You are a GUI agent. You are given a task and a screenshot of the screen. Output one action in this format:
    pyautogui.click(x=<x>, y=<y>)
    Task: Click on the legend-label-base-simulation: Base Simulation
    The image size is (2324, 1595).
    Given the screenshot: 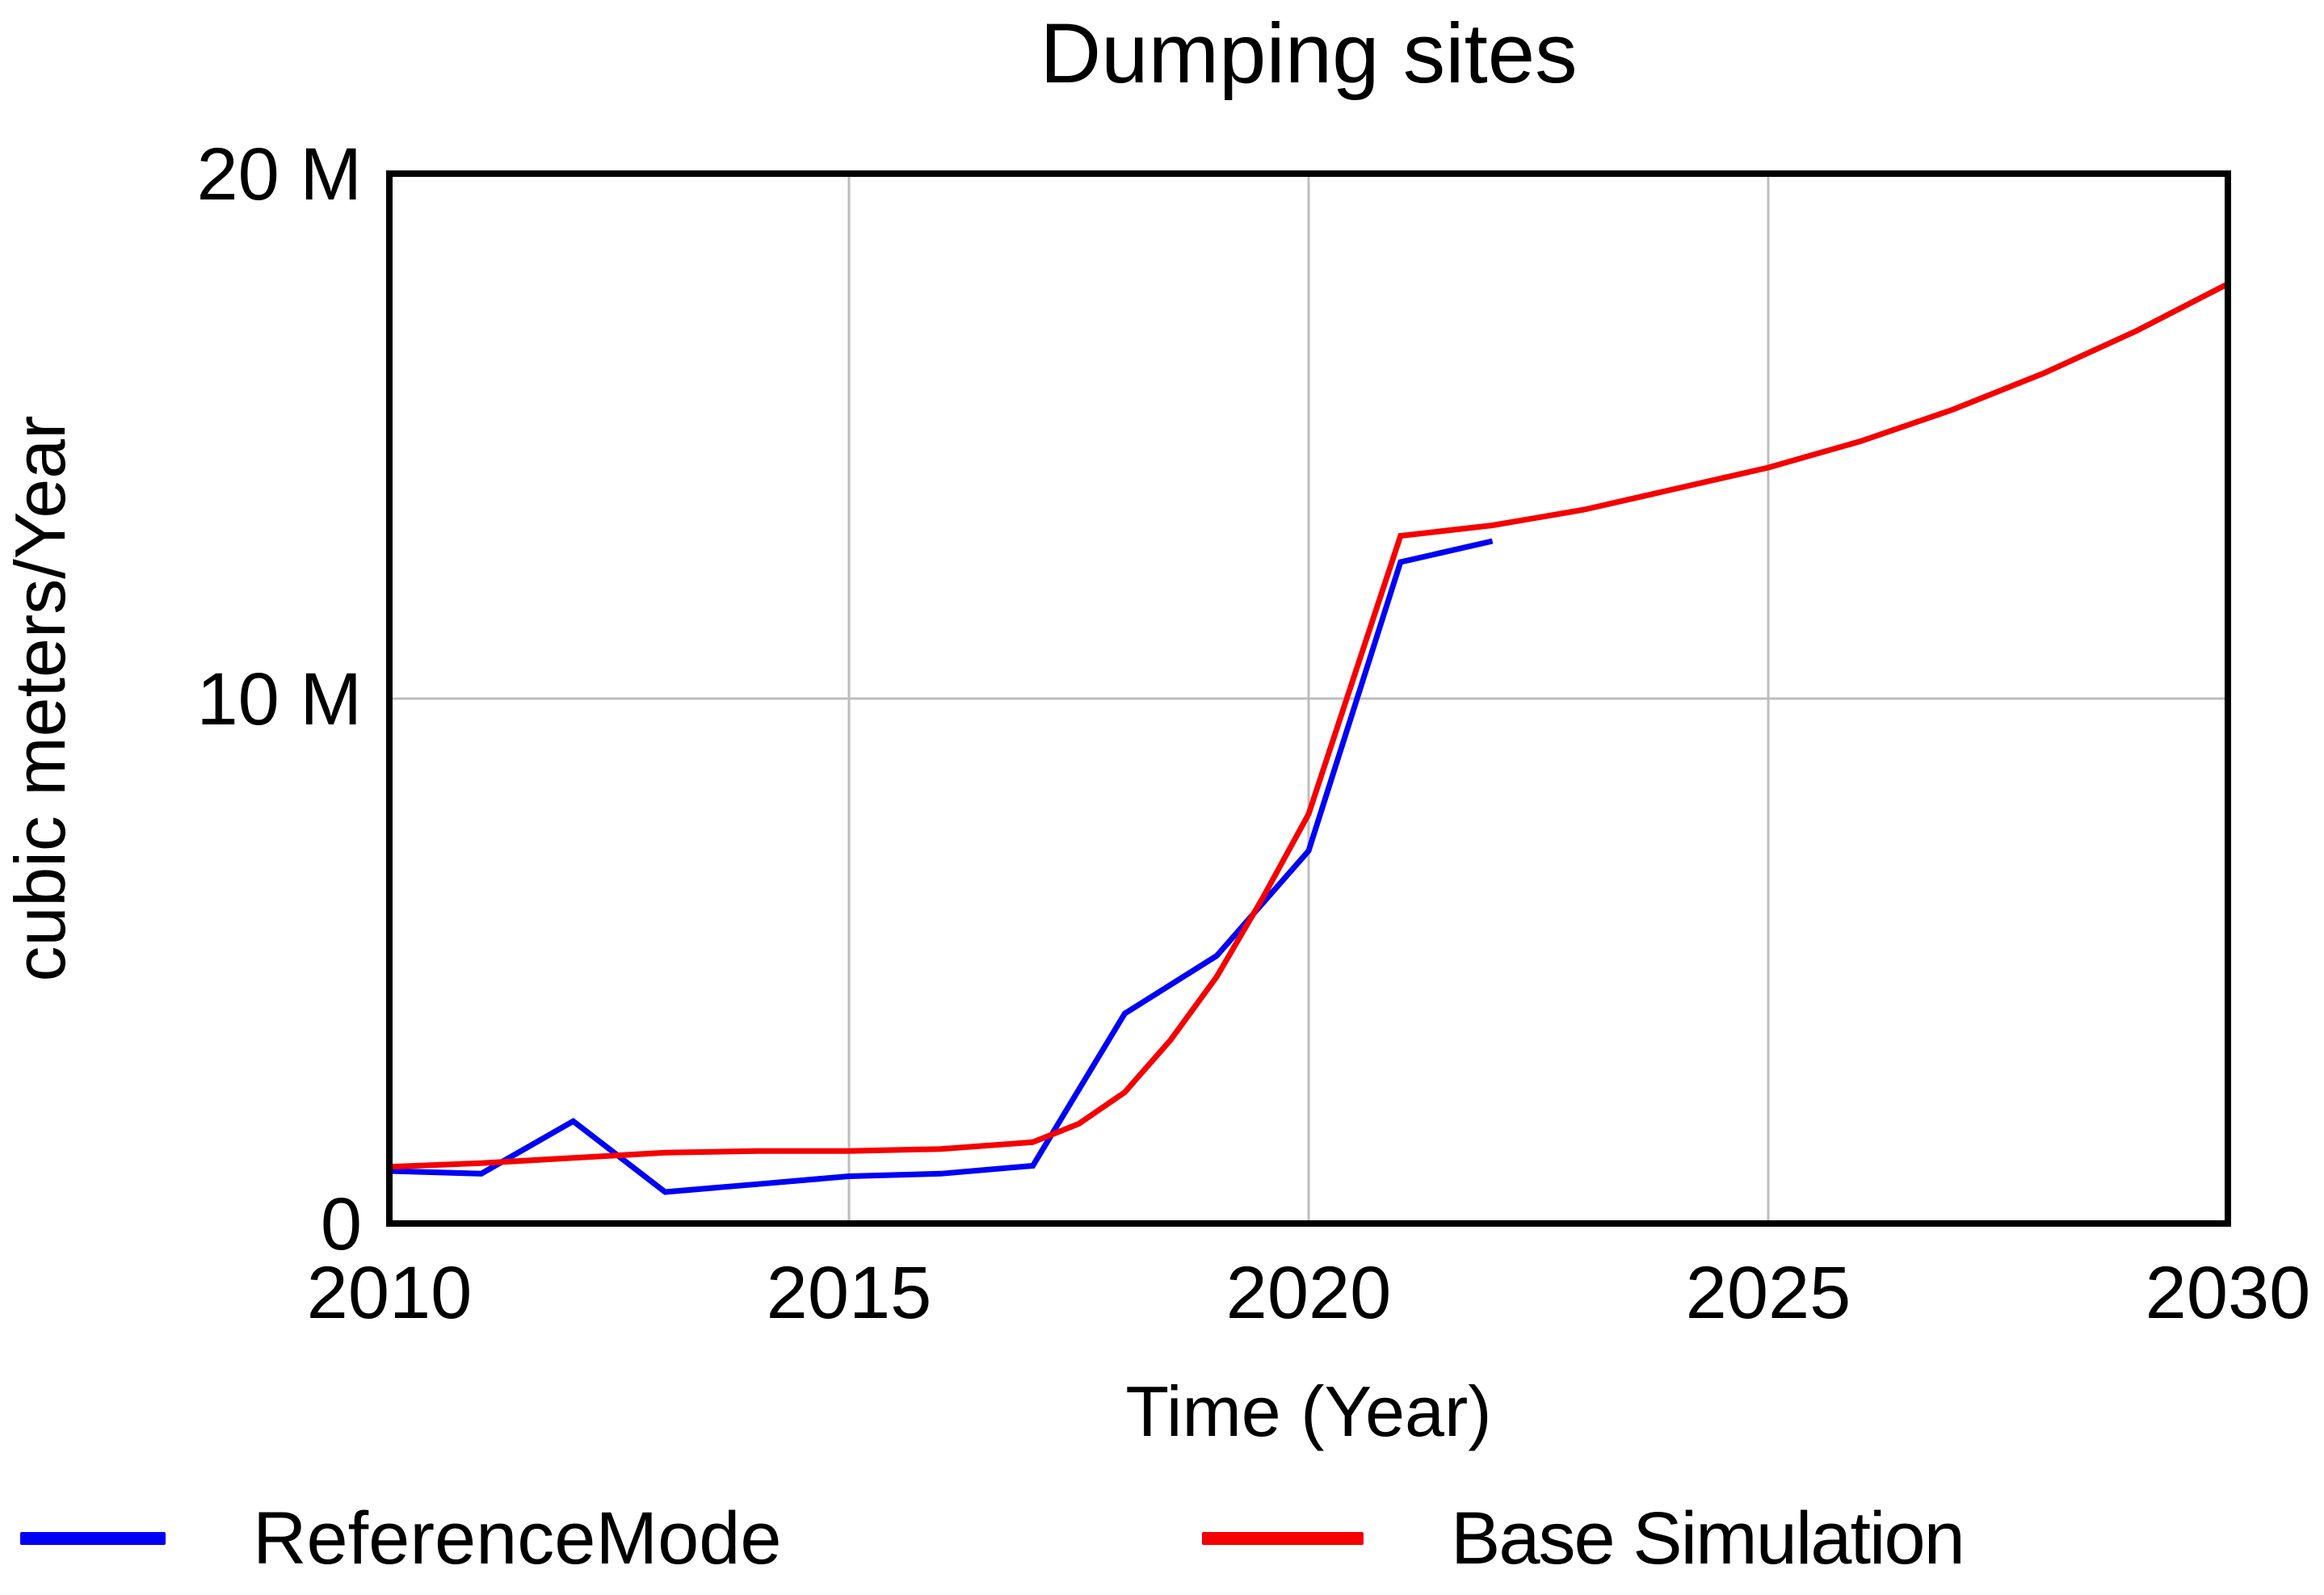 What is the action you would take?
    pyautogui.click(x=1708, y=1538)
    